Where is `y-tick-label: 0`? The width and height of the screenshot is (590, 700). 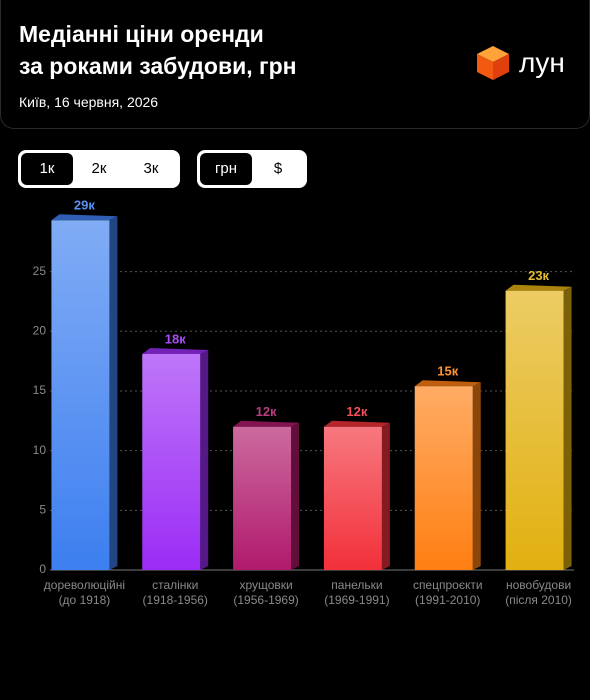 y-tick-label: 0 is located at coordinates (42, 569).